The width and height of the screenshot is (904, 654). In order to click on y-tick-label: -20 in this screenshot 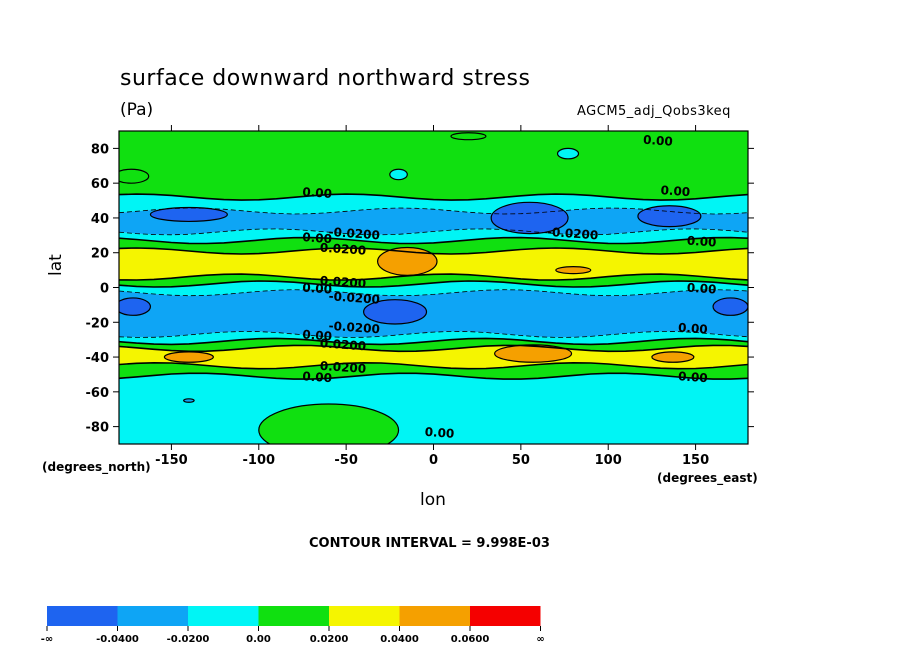, I will do `click(98, 323)`.